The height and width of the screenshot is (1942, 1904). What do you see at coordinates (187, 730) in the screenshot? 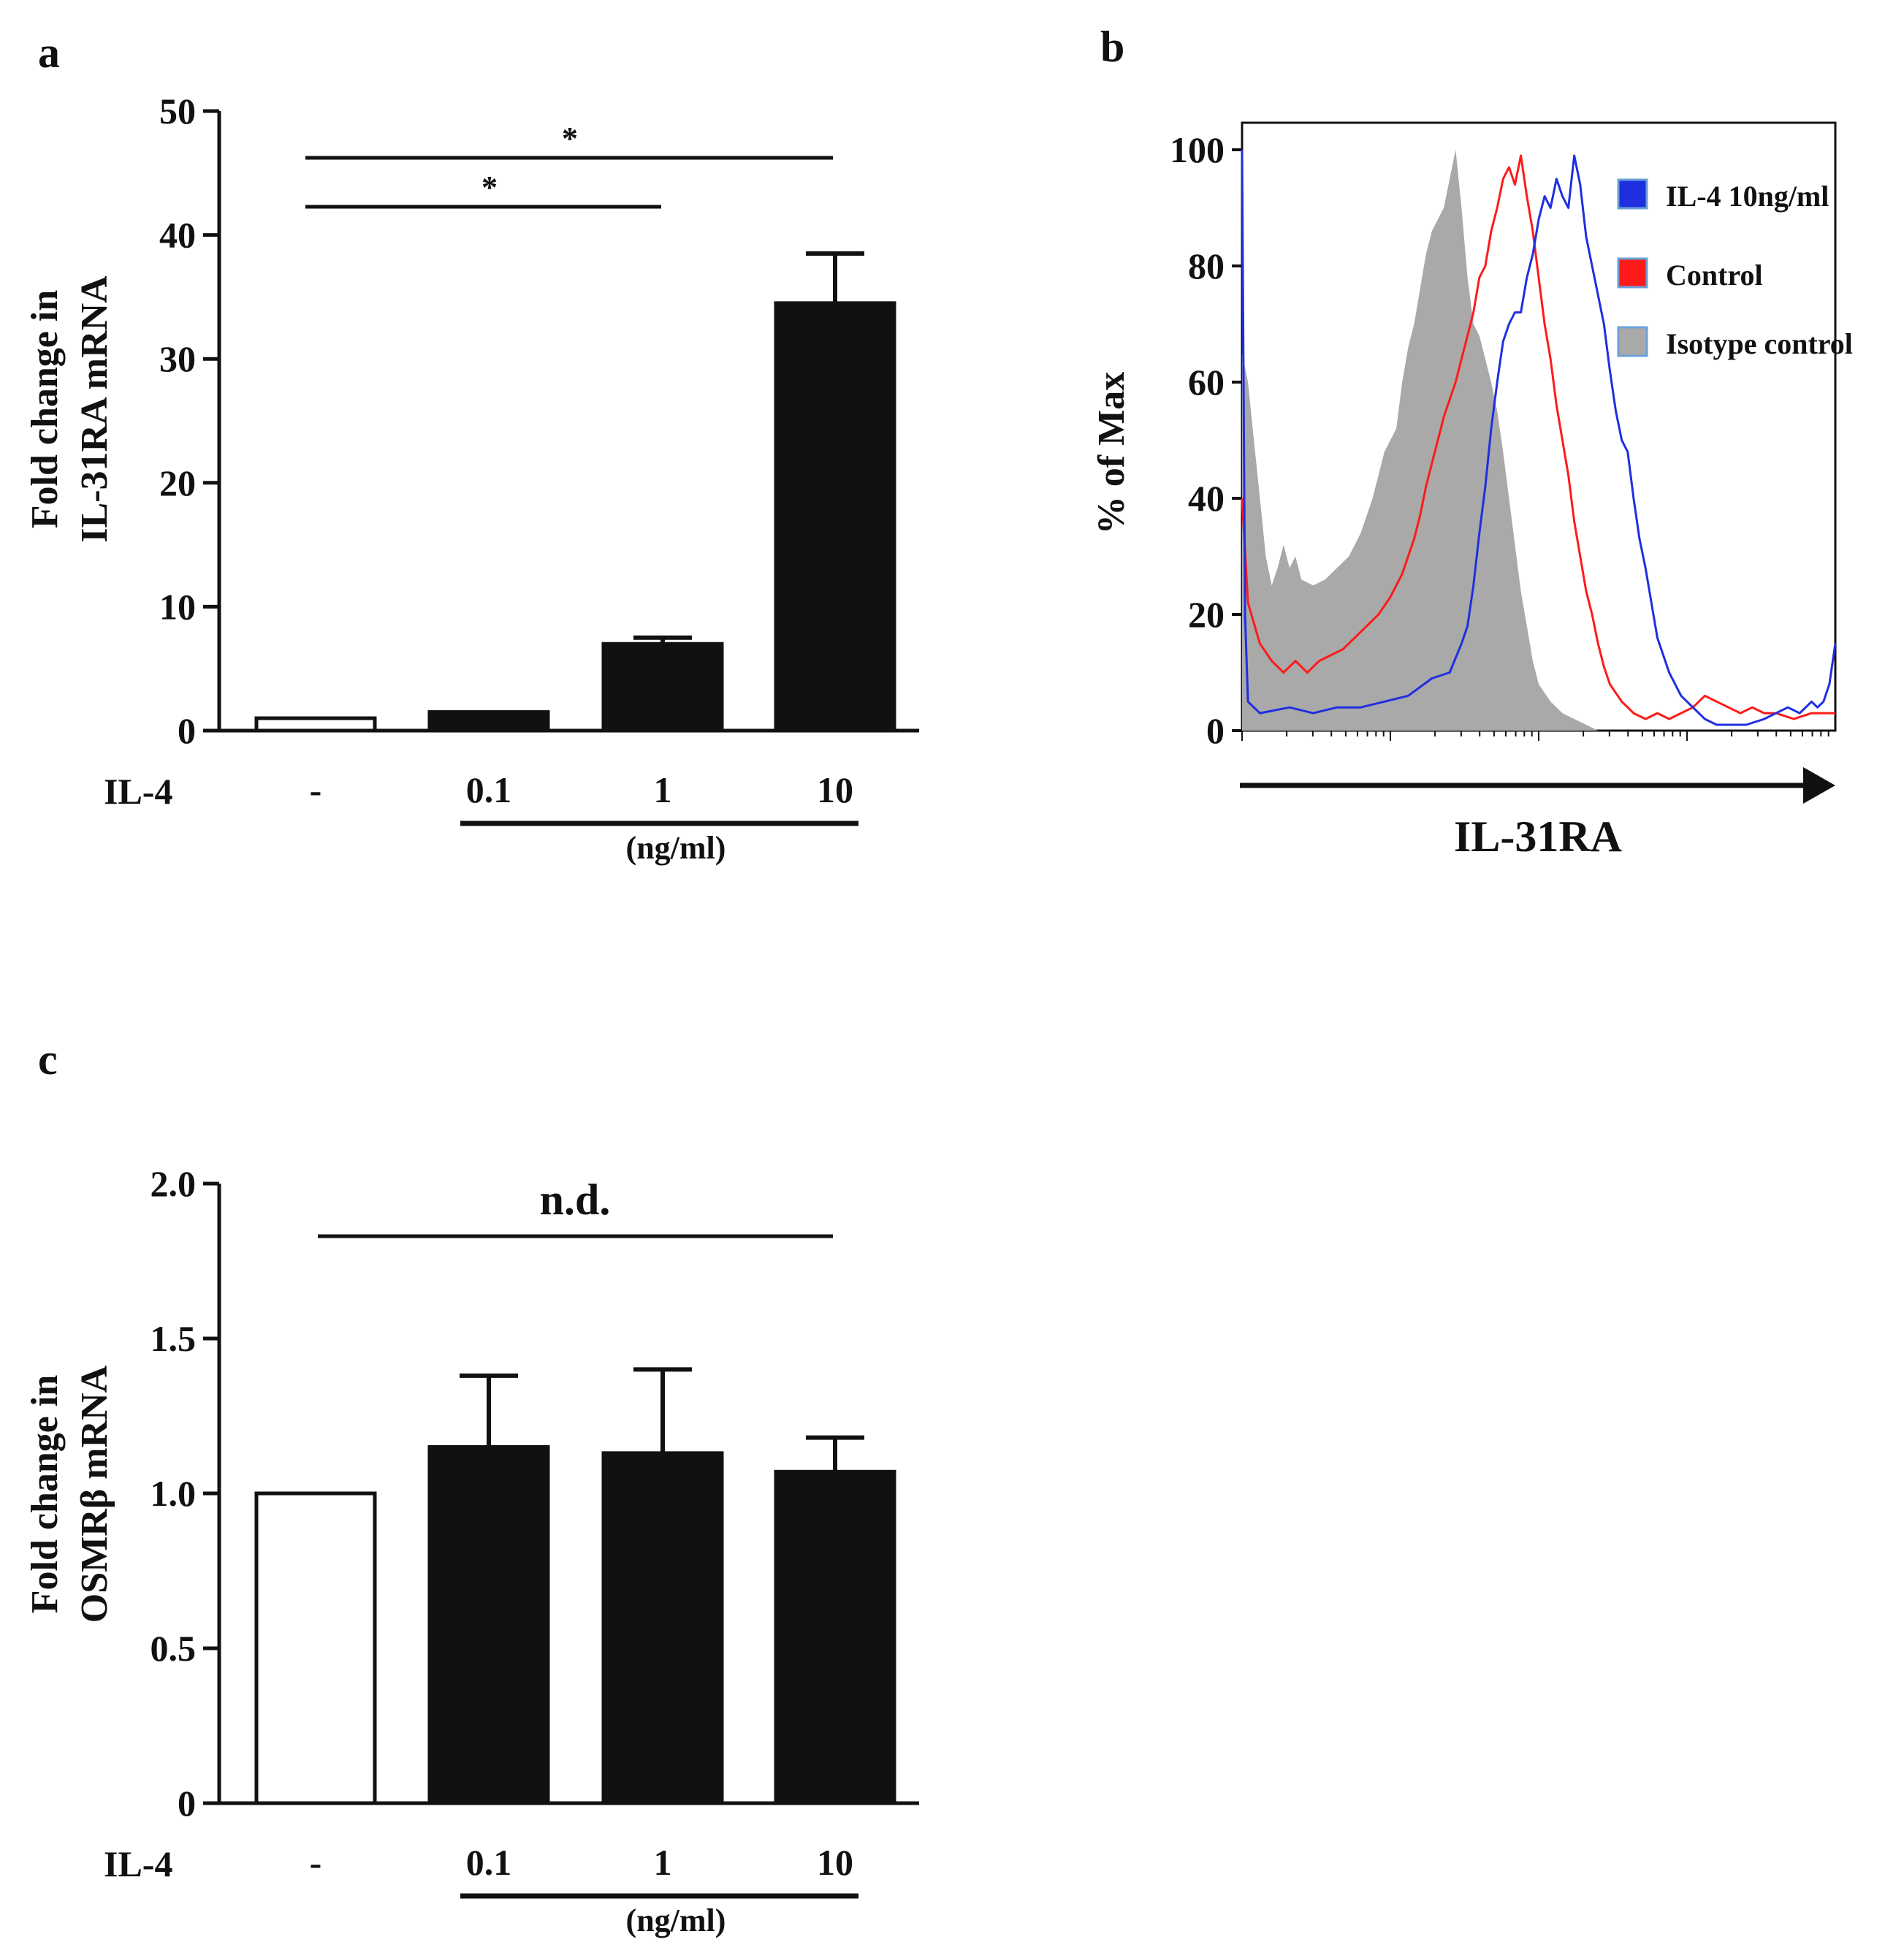
I see `panel-a-y-tick-label: 0` at bounding box center [187, 730].